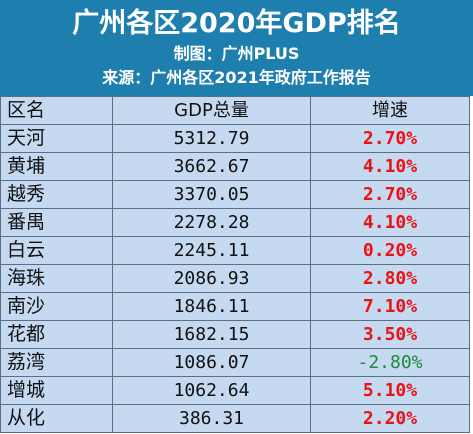 This screenshot has width=473, height=434. What do you see at coordinates (56, 306) in the screenshot?
I see `district-name-cell: 南沙` at bounding box center [56, 306].